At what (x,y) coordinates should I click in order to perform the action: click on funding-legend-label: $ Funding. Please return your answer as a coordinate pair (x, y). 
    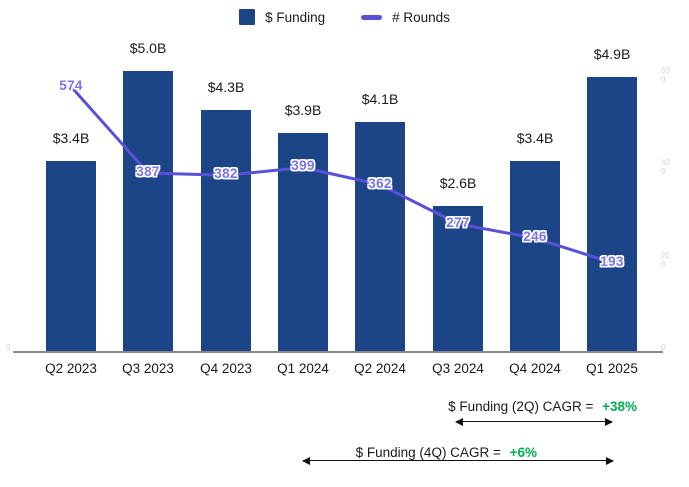
    Looking at the image, I should click on (295, 17).